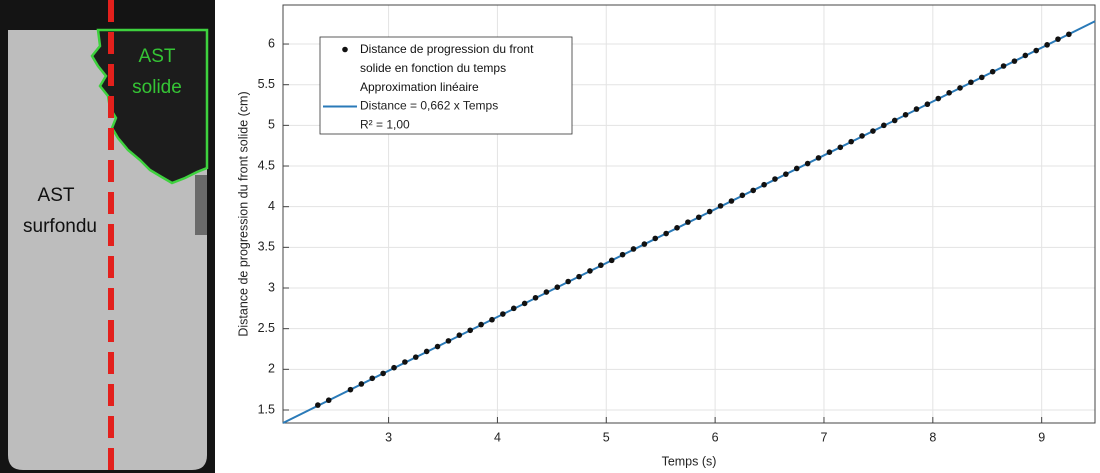 The image size is (1100, 473). Describe the element at coordinates (157, 87) in the screenshot. I see `solid-label: solide` at that location.